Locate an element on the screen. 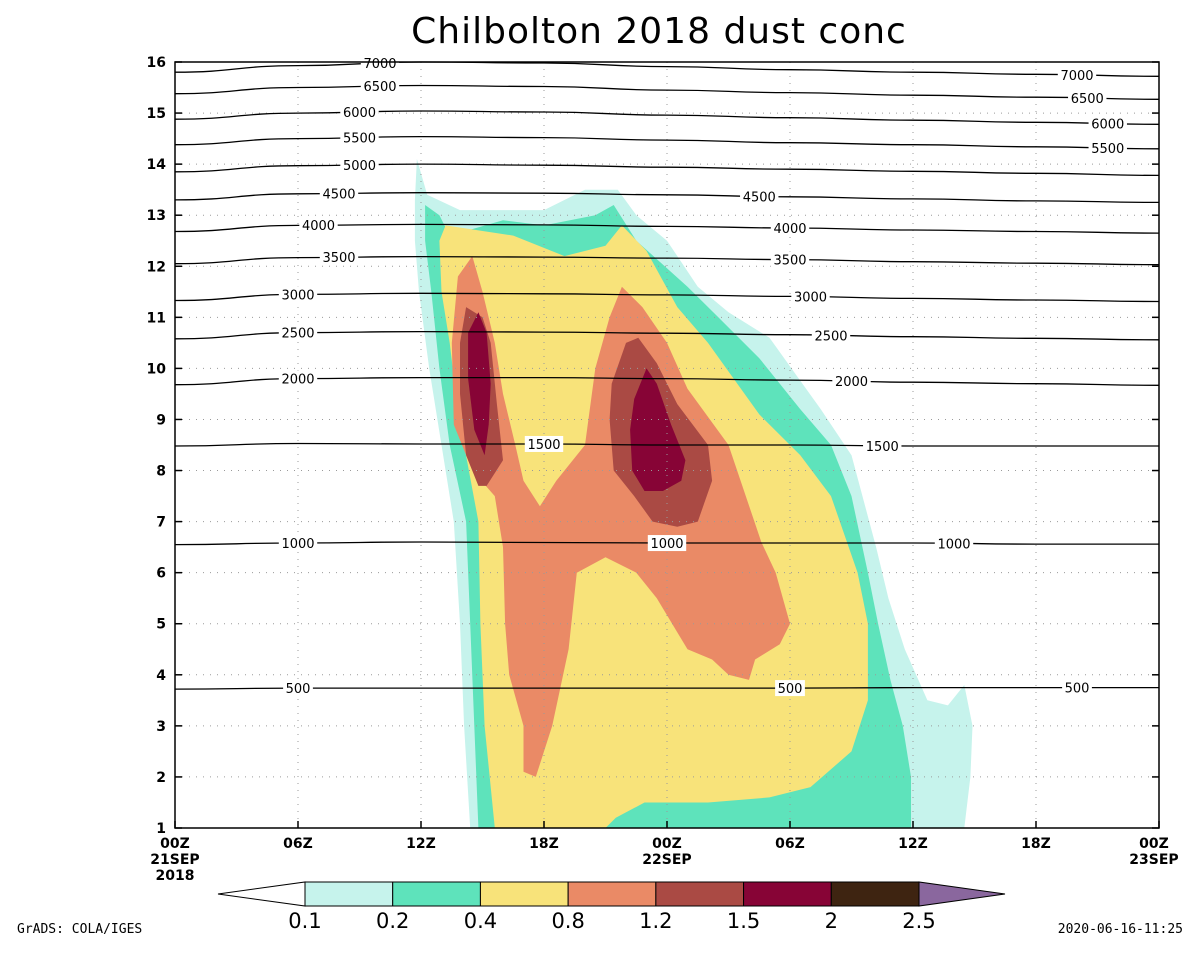 The width and height of the screenshot is (1198, 953). x-tick-date-24: 22SEP is located at coordinates (666, 860).